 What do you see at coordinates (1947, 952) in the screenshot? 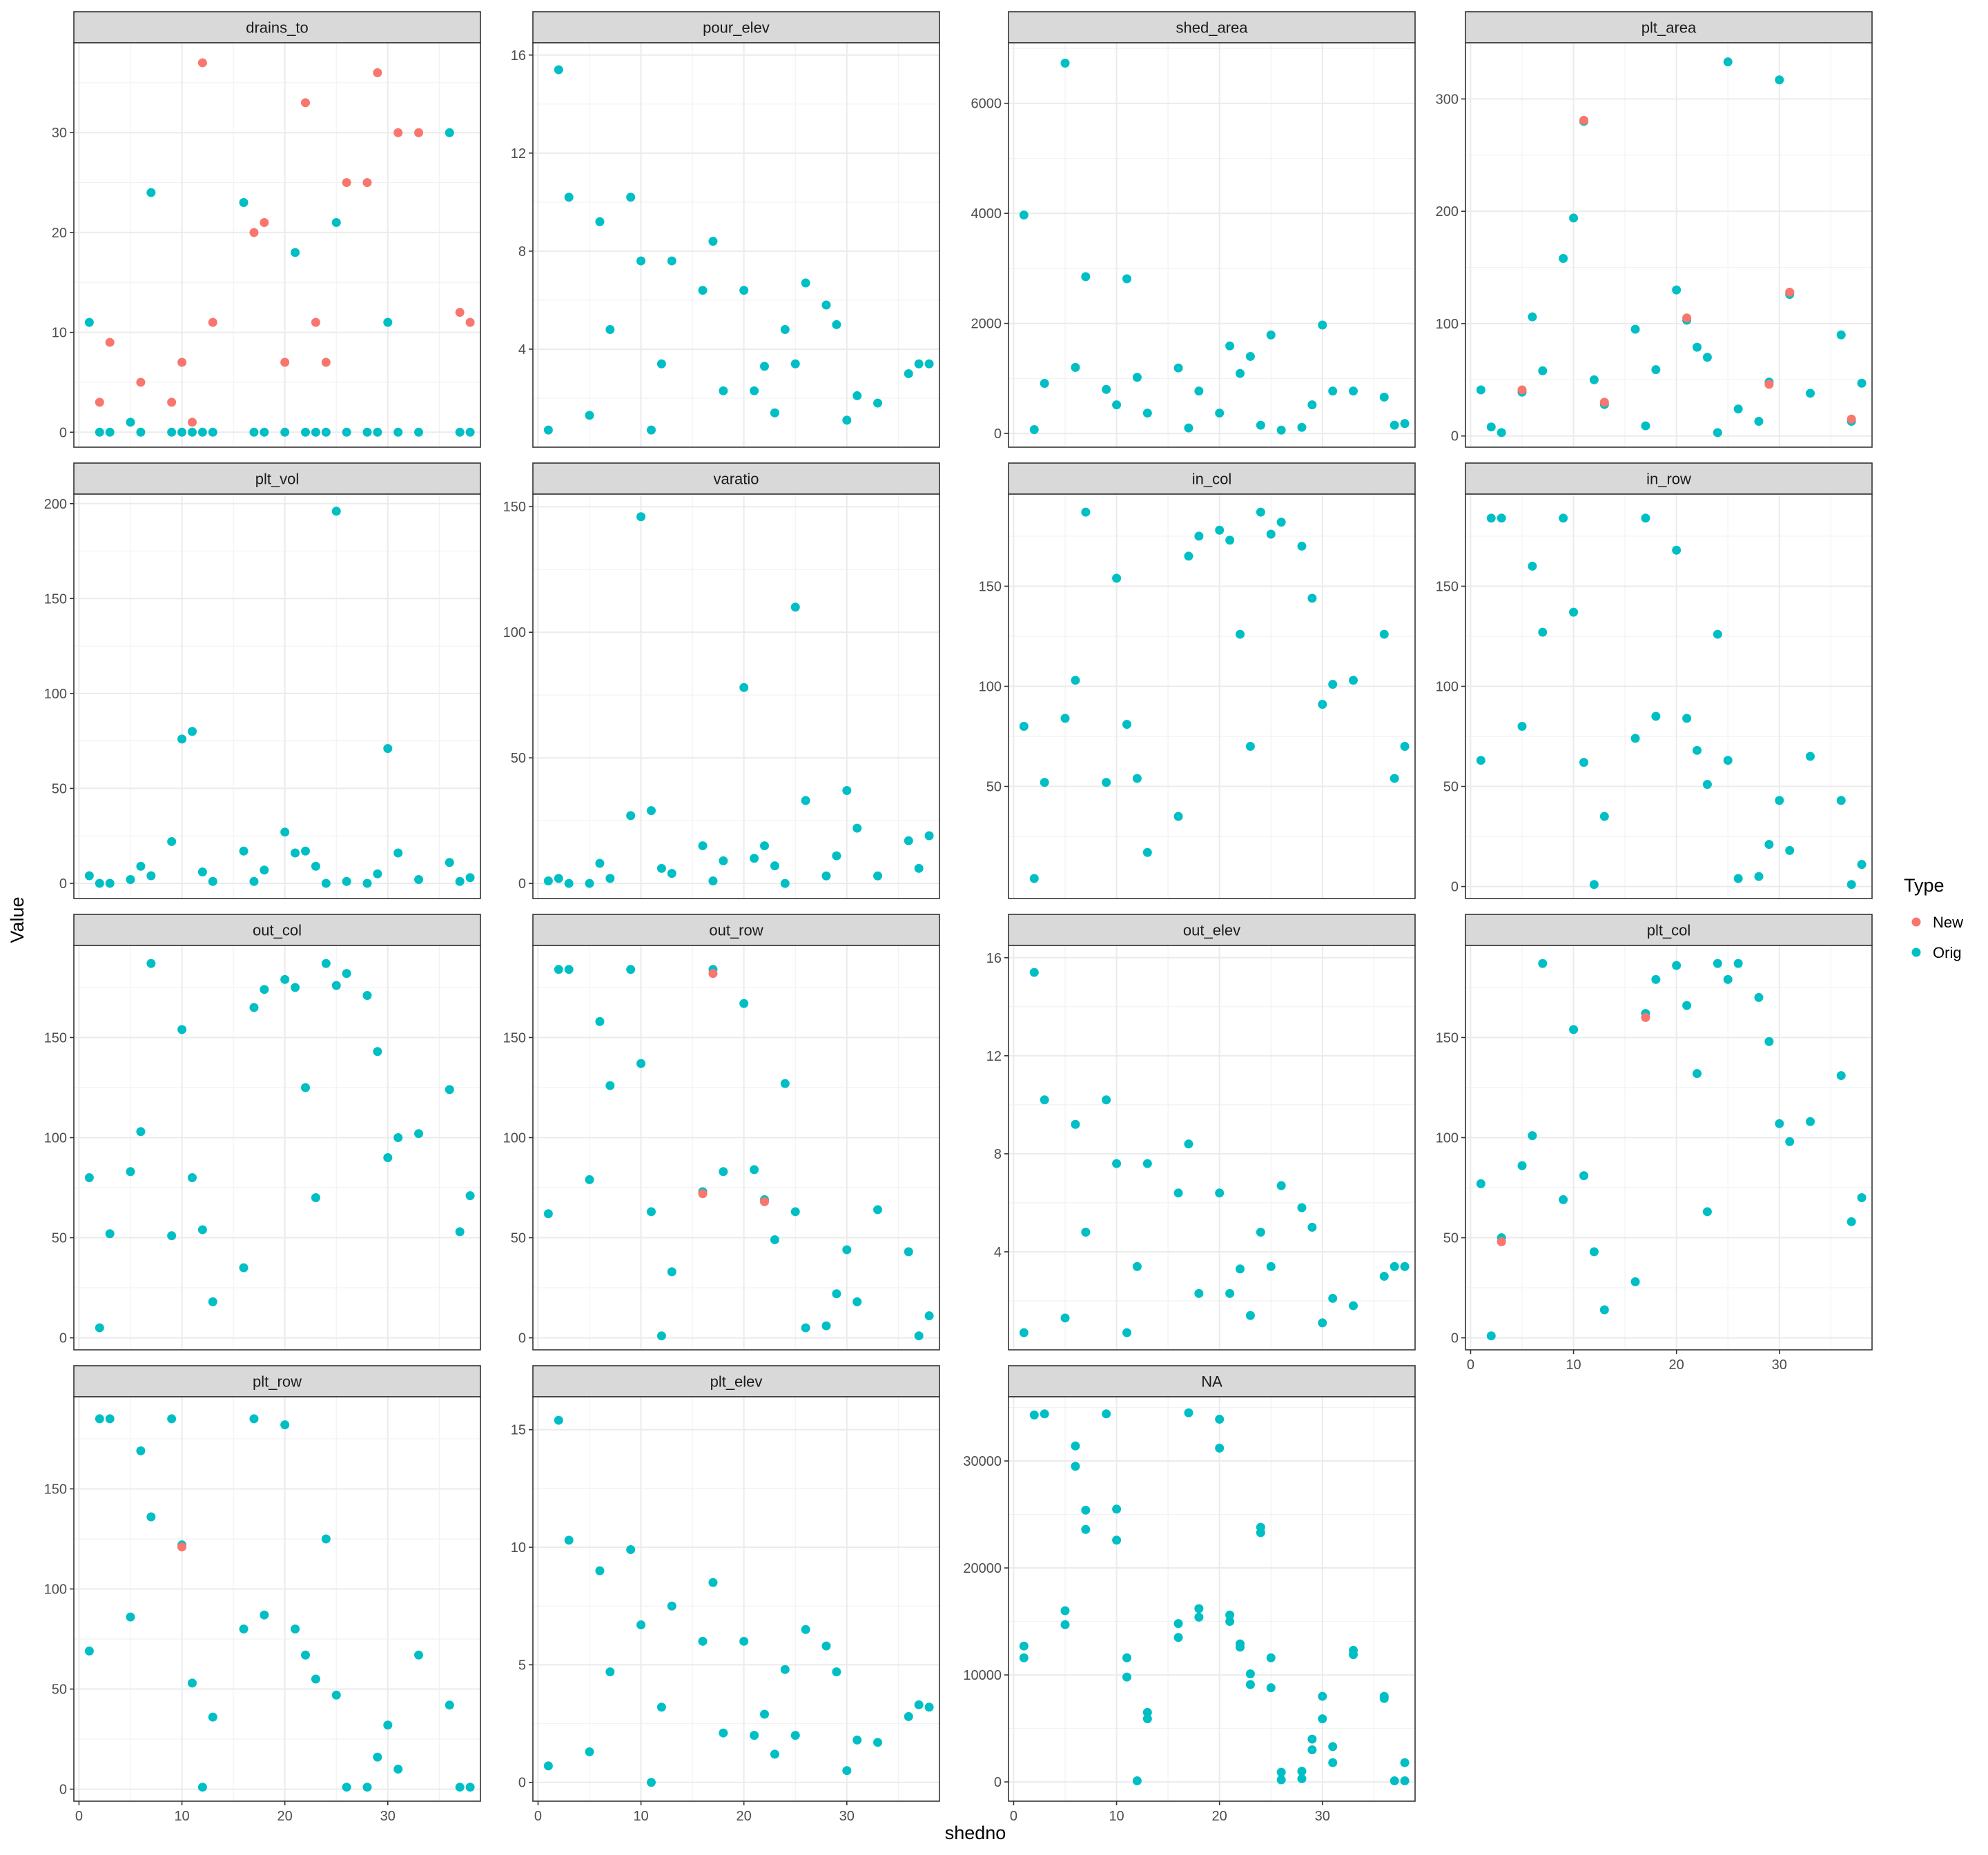
I see `legend-label: Orig` at bounding box center [1947, 952].